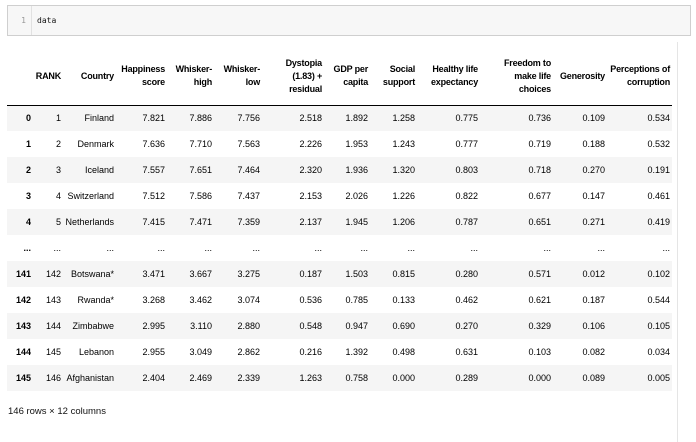  I want to click on data-cell: 1.206, so click(403, 222).